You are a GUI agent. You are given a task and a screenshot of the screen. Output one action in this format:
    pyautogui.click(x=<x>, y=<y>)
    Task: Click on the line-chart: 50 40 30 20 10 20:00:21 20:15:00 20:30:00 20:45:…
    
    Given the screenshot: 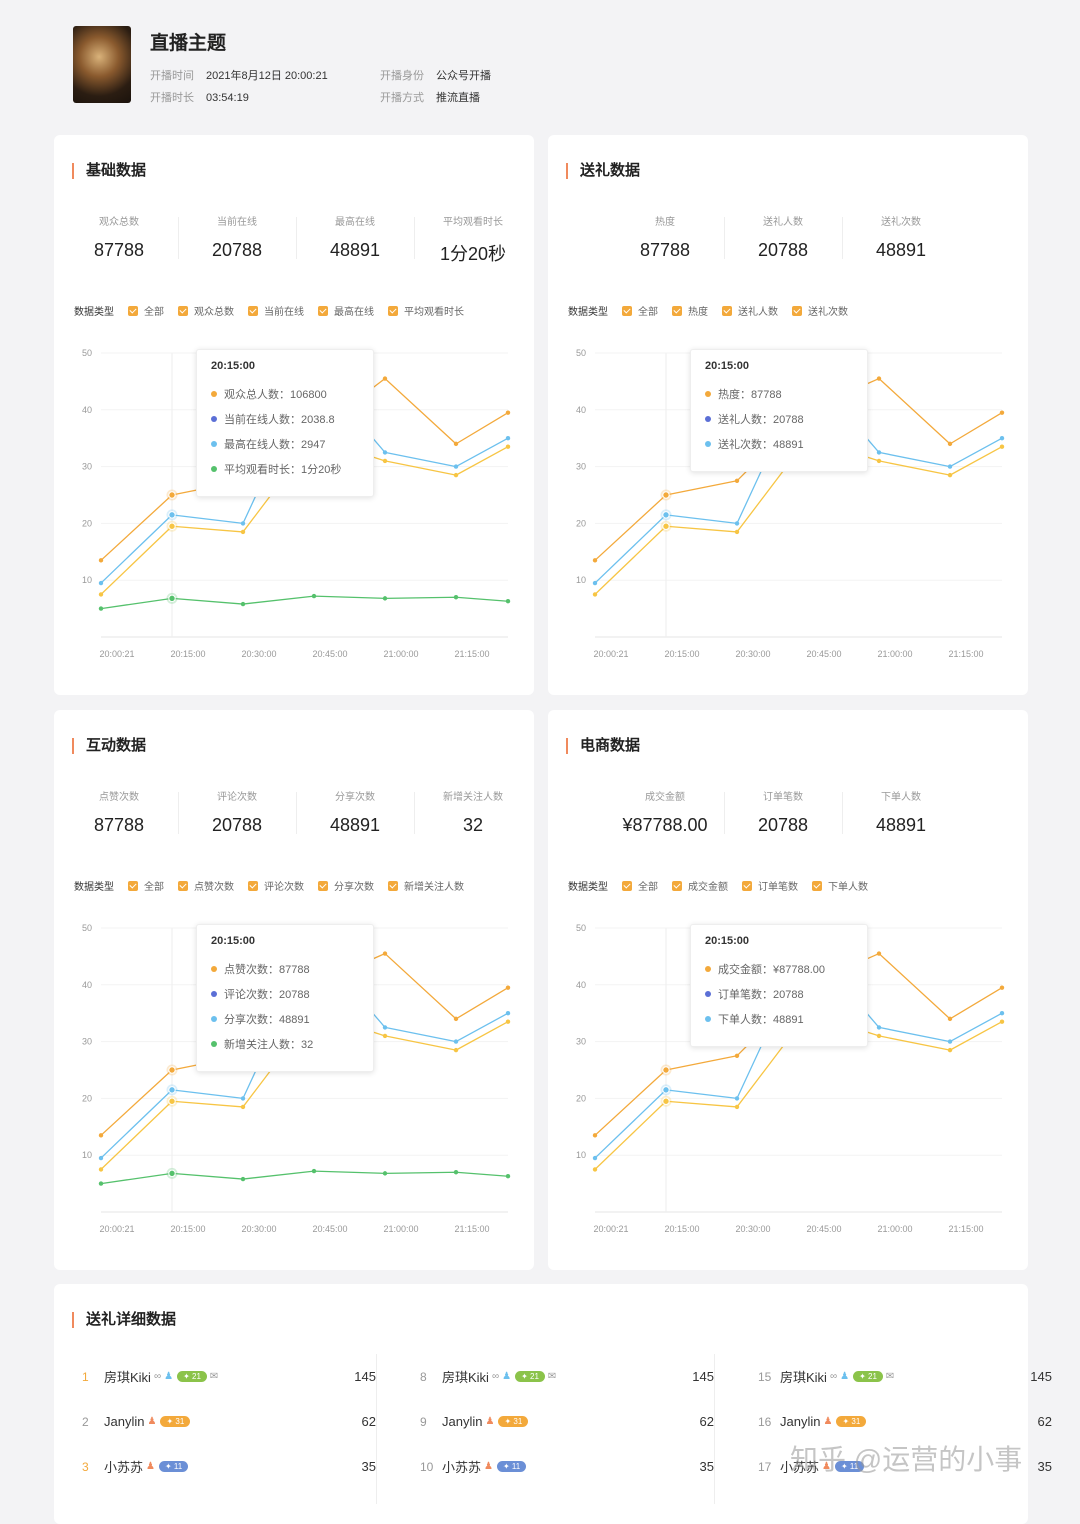 What is the action you would take?
    pyautogui.click(x=788, y=505)
    